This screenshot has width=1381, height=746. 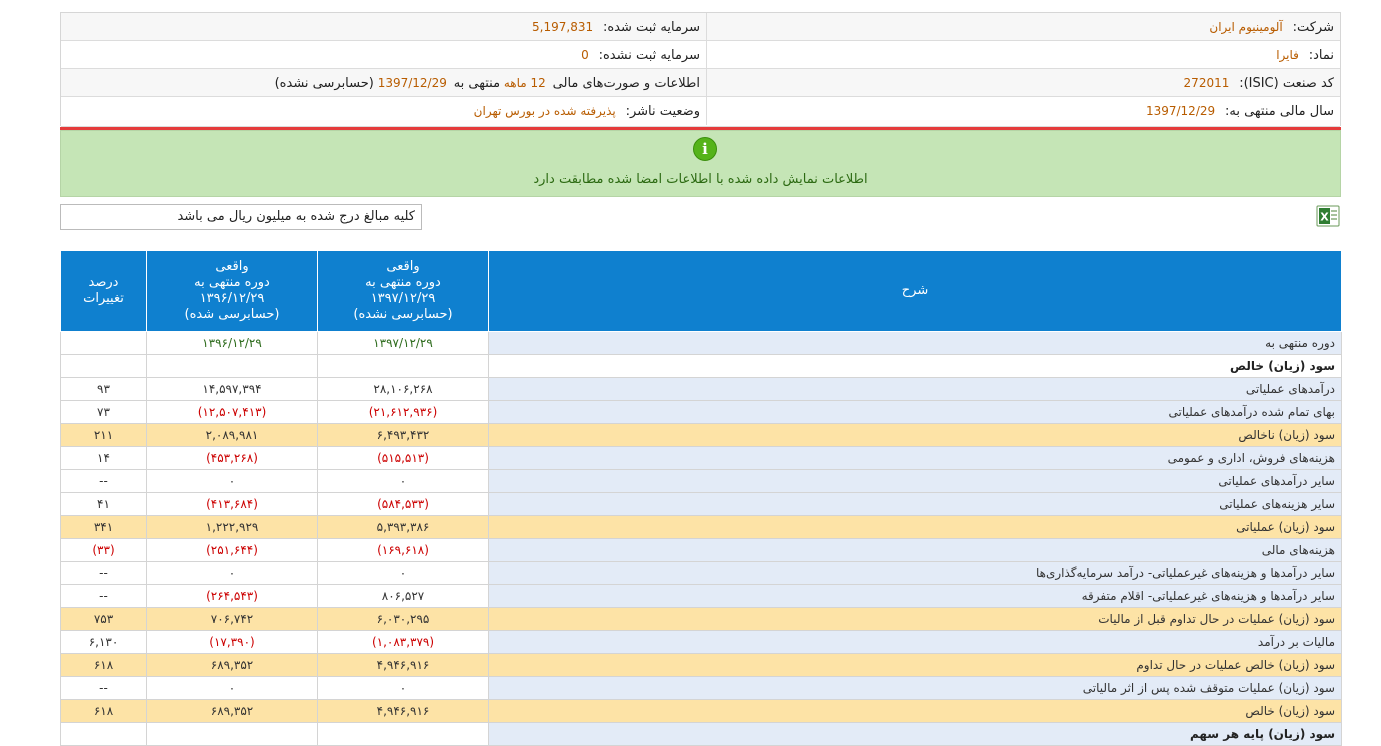 What do you see at coordinates (103, 642) in the screenshot?
I see `change-percent: ۶,۱۳۰` at bounding box center [103, 642].